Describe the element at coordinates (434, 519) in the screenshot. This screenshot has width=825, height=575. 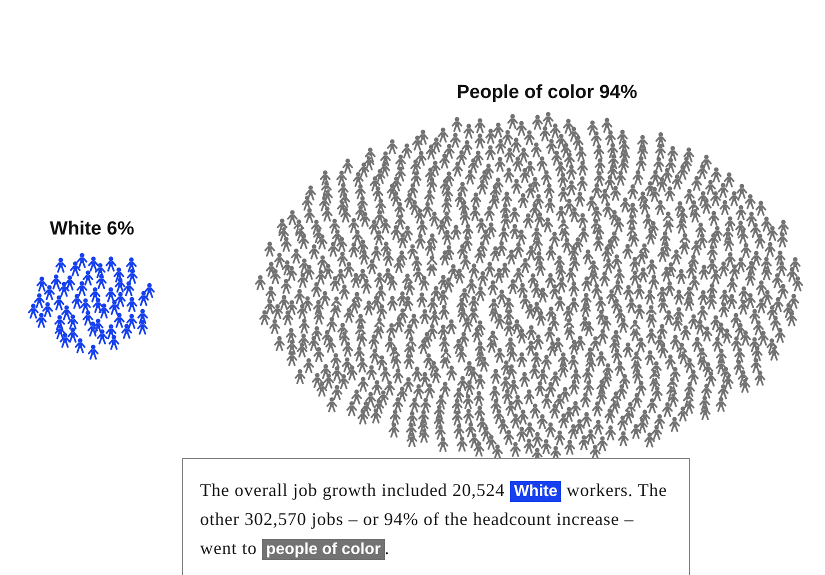
I see `text: The overall job growth included 20,524 White workers. The other 302,570 jobs – or 94% of the headcount increase – went to people of color.` at that location.